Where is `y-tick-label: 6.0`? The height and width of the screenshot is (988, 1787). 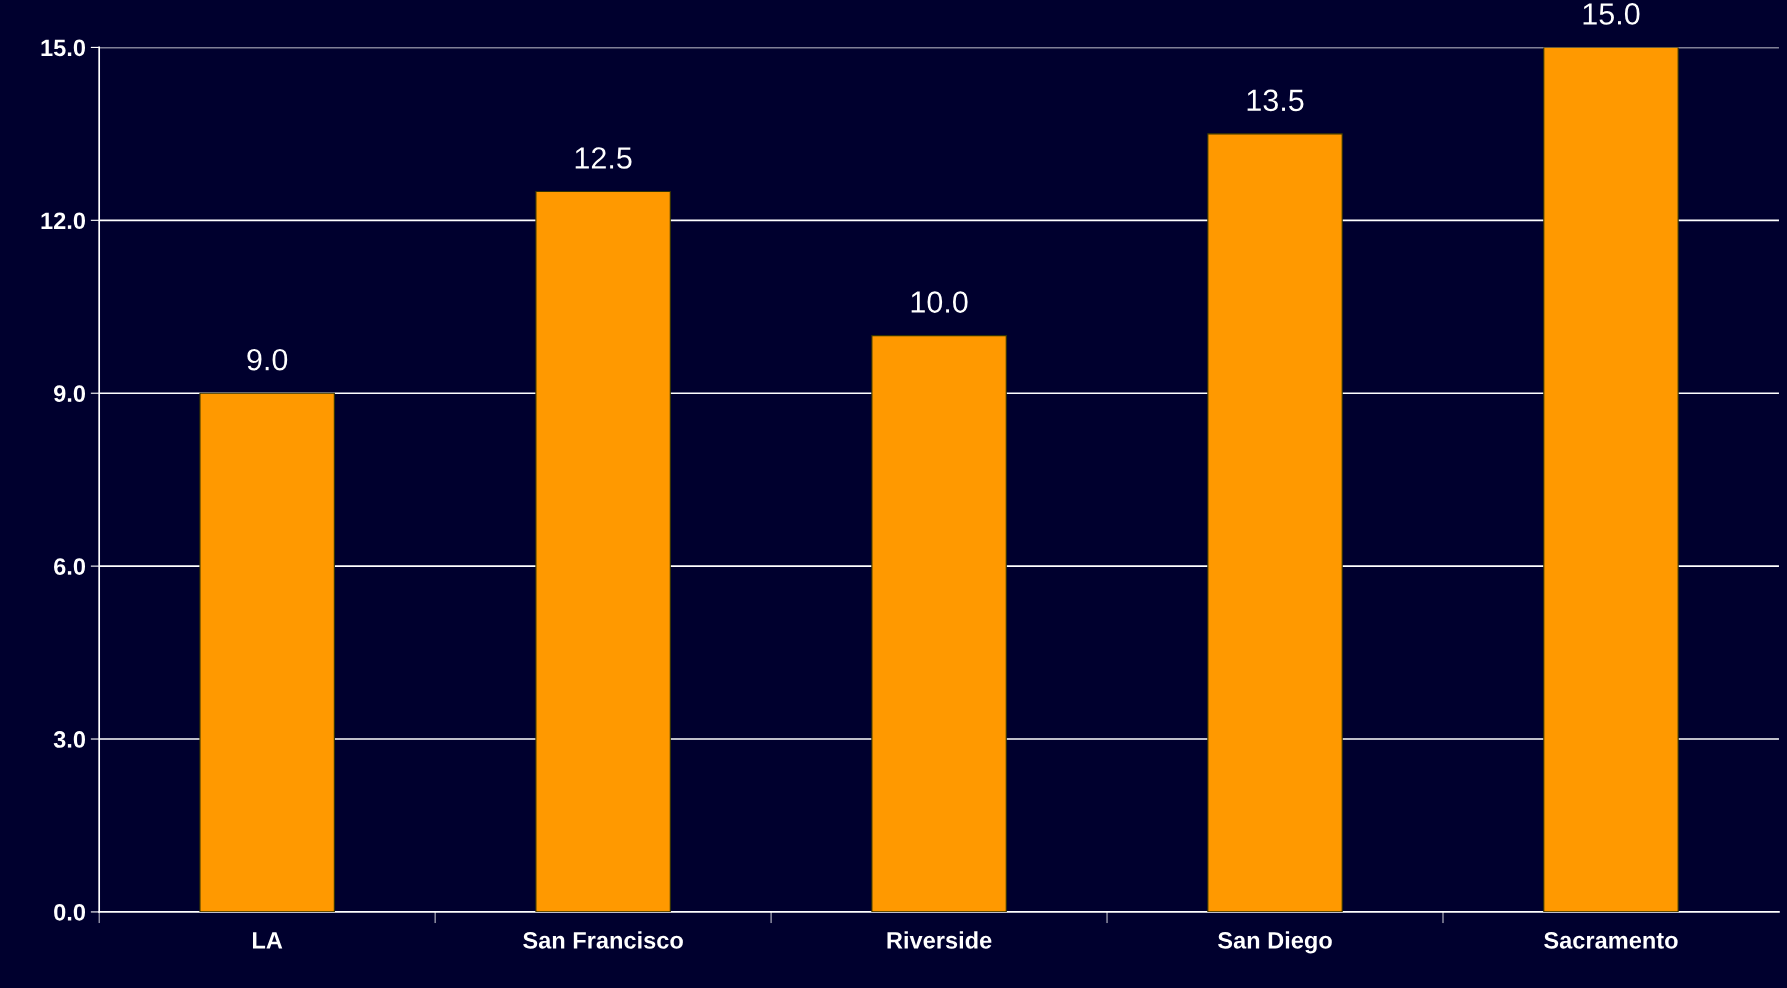 y-tick-label: 6.0 is located at coordinates (70, 566).